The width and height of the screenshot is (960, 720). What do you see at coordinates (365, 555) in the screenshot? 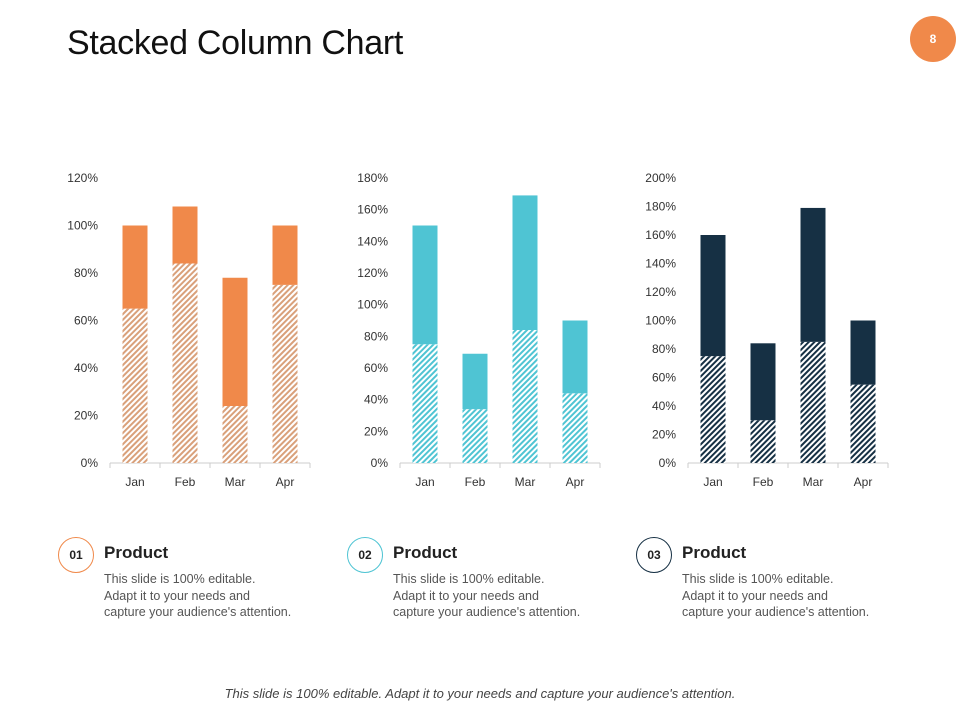
I see `number-badge-2: 02` at bounding box center [365, 555].